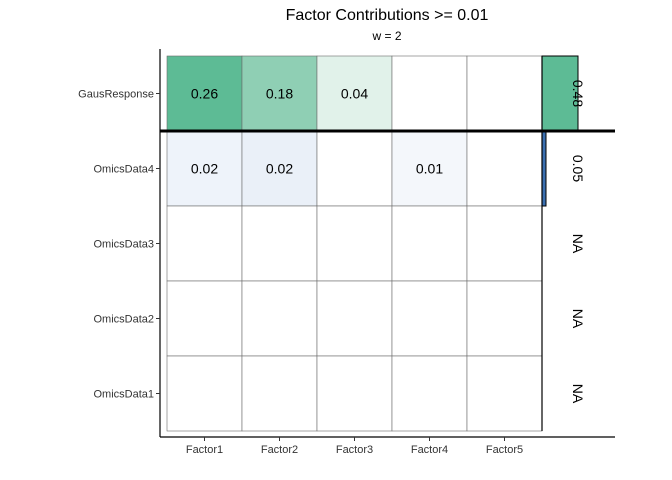 This screenshot has width=672, height=480. Describe the element at coordinates (204, 243) in the screenshot. I see `heatmap-cell-omicsdata3-factor1` at that location.